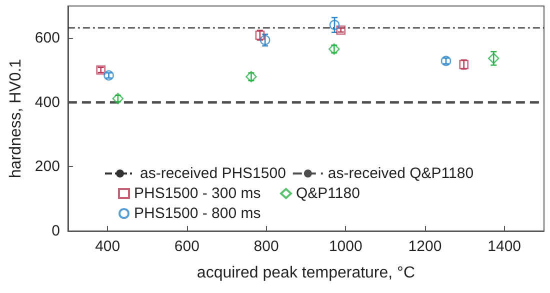  What do you see at coordinates (328, 193) in the screenshot?
I see `legend-label: Q&P1180` at bounding box center [328, 193].